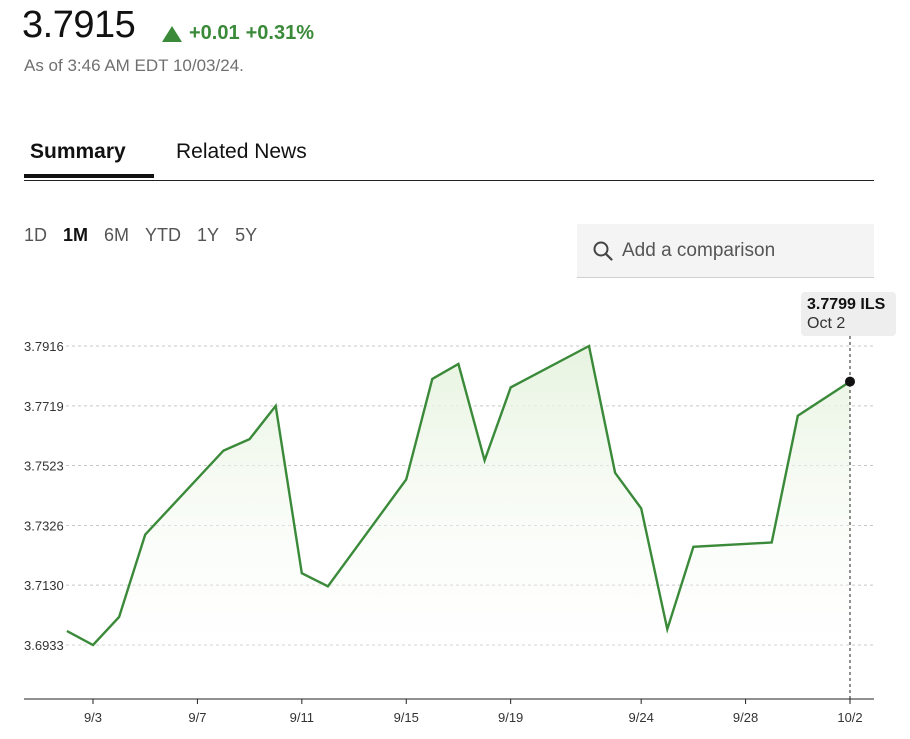 This screenshot has width=910, height=739. Describe the element at coordinates (172, 33) in the screenshot. I see `up-arrow-icon` at that location.